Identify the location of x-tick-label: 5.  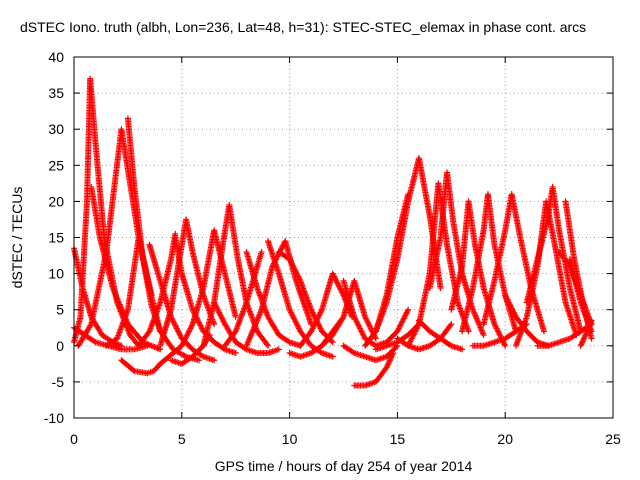
(182, 439).